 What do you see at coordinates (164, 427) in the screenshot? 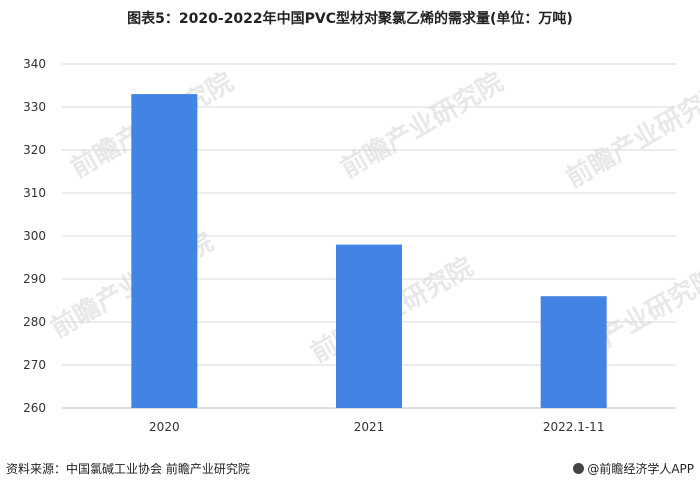
I see `x-tick-label: 2020` at bounding box center [164, 427].